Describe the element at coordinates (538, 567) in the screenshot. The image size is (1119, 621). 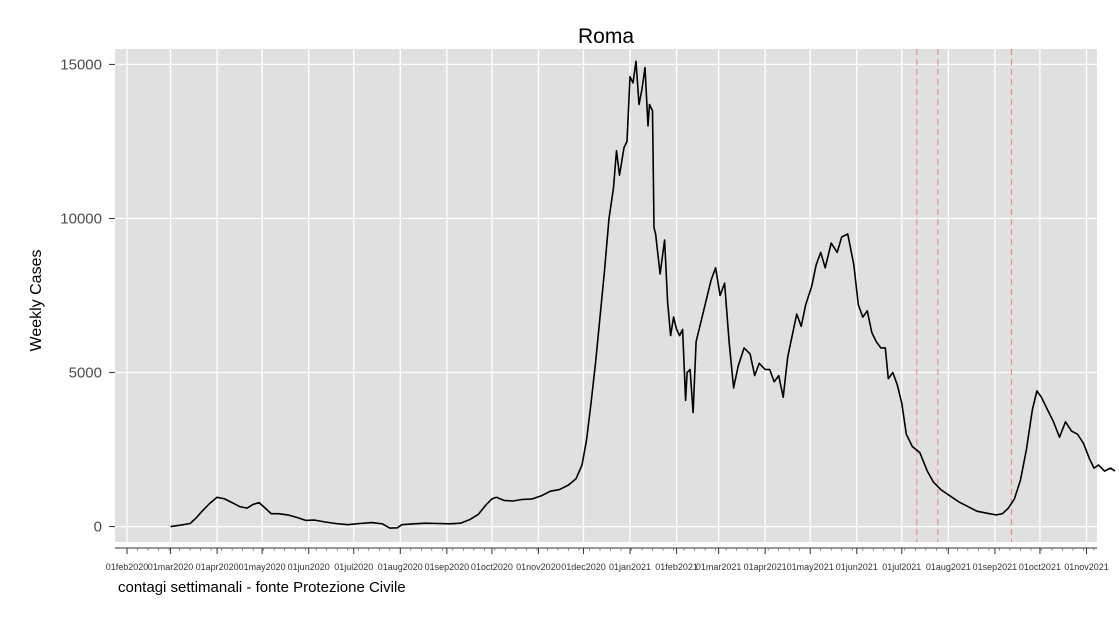
I see `x-tick-label: 01nov2020` at that location.